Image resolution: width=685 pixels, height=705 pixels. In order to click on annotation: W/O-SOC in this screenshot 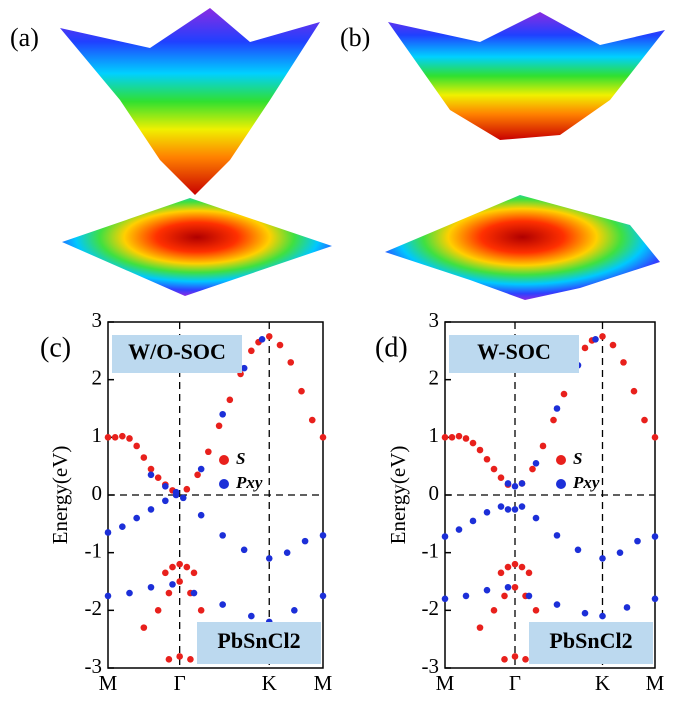, I will do `click(177, 351)`.